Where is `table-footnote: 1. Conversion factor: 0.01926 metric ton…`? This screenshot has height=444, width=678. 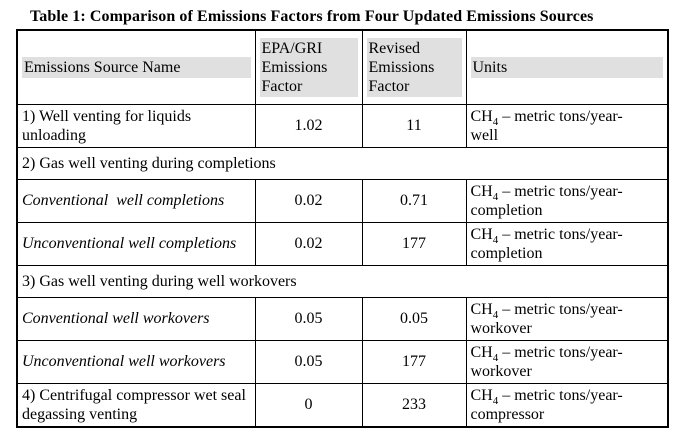
table-footnote: 1. Conversion factor: 0.01926 metric ton… is located at coordinates (349, 437).